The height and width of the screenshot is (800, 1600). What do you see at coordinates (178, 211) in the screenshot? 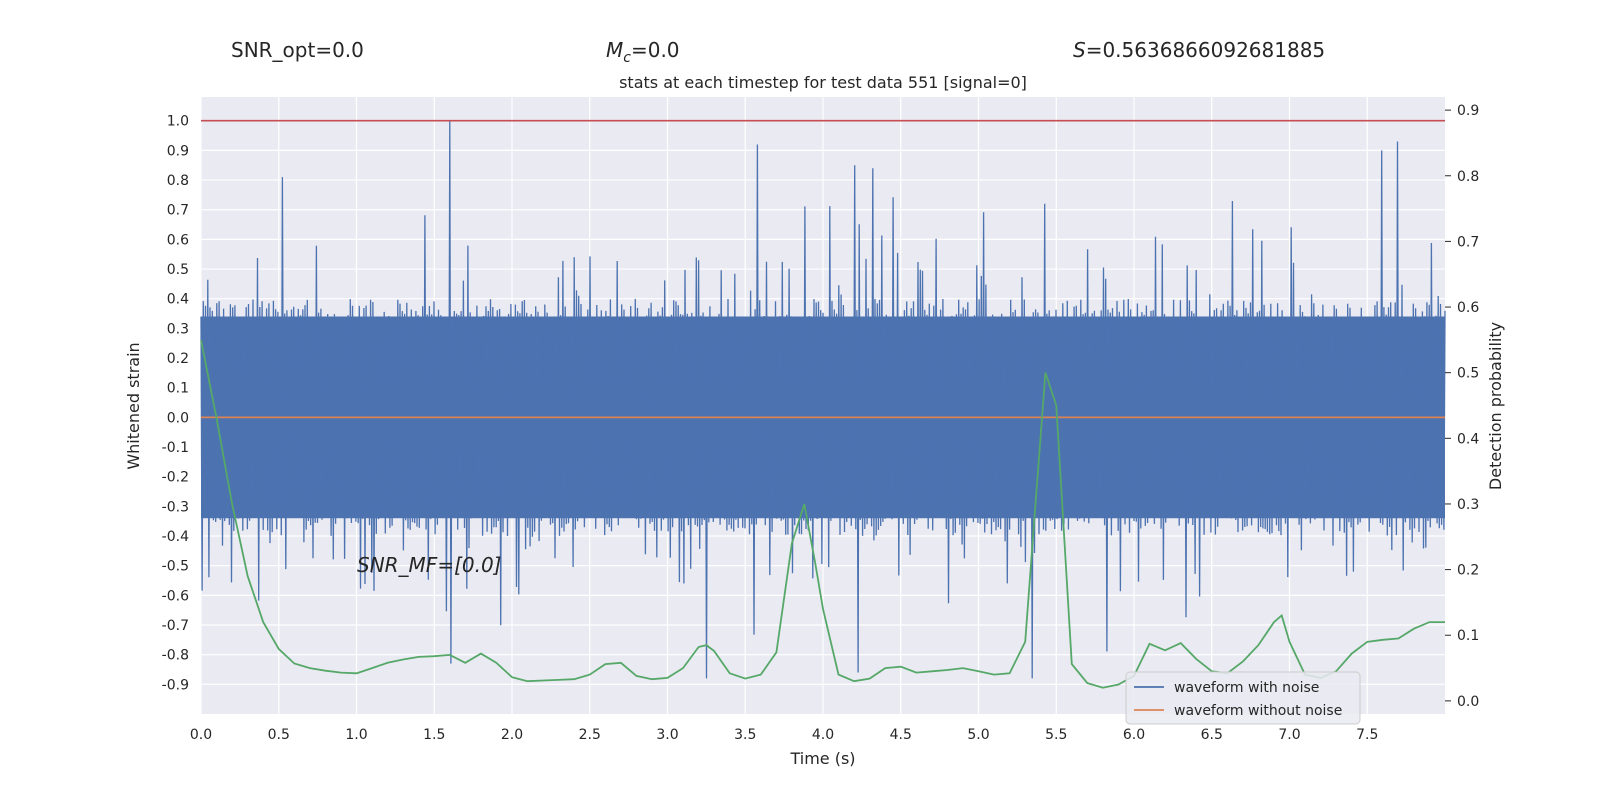
I see `y-tick-label: 0.7` at bounding box center [178, 211].